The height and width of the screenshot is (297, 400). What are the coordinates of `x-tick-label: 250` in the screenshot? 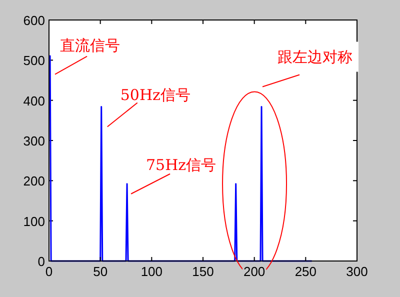 It's located at (305, 271).